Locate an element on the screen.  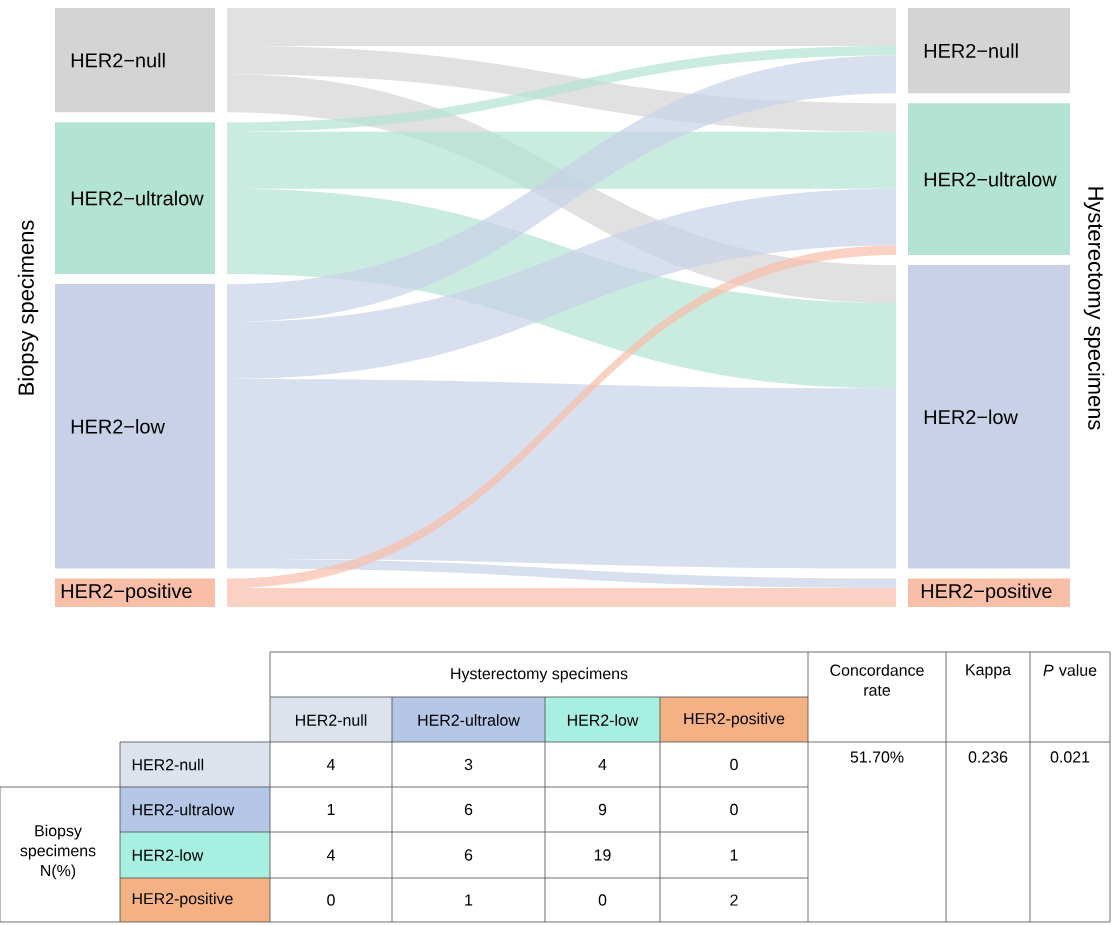
y-tick-label: HER2-null is located at coordinates (168, 764).